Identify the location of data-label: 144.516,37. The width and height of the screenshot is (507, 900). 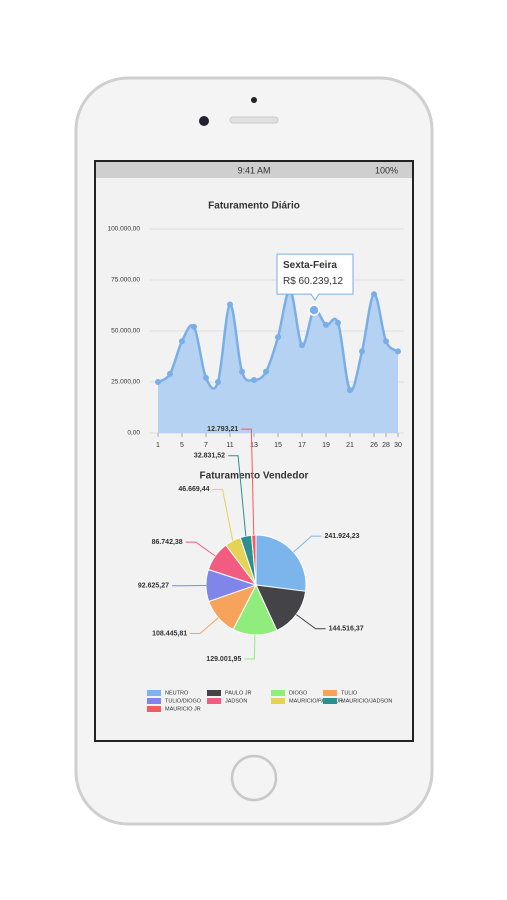
(346, 629).